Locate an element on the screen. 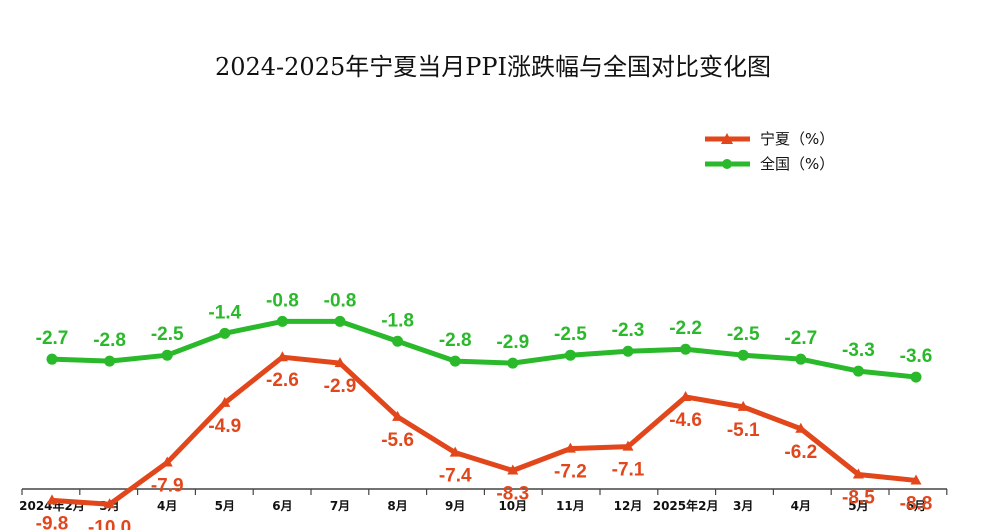  x-tick-label: 8月 is located at coordinates (397, 506).